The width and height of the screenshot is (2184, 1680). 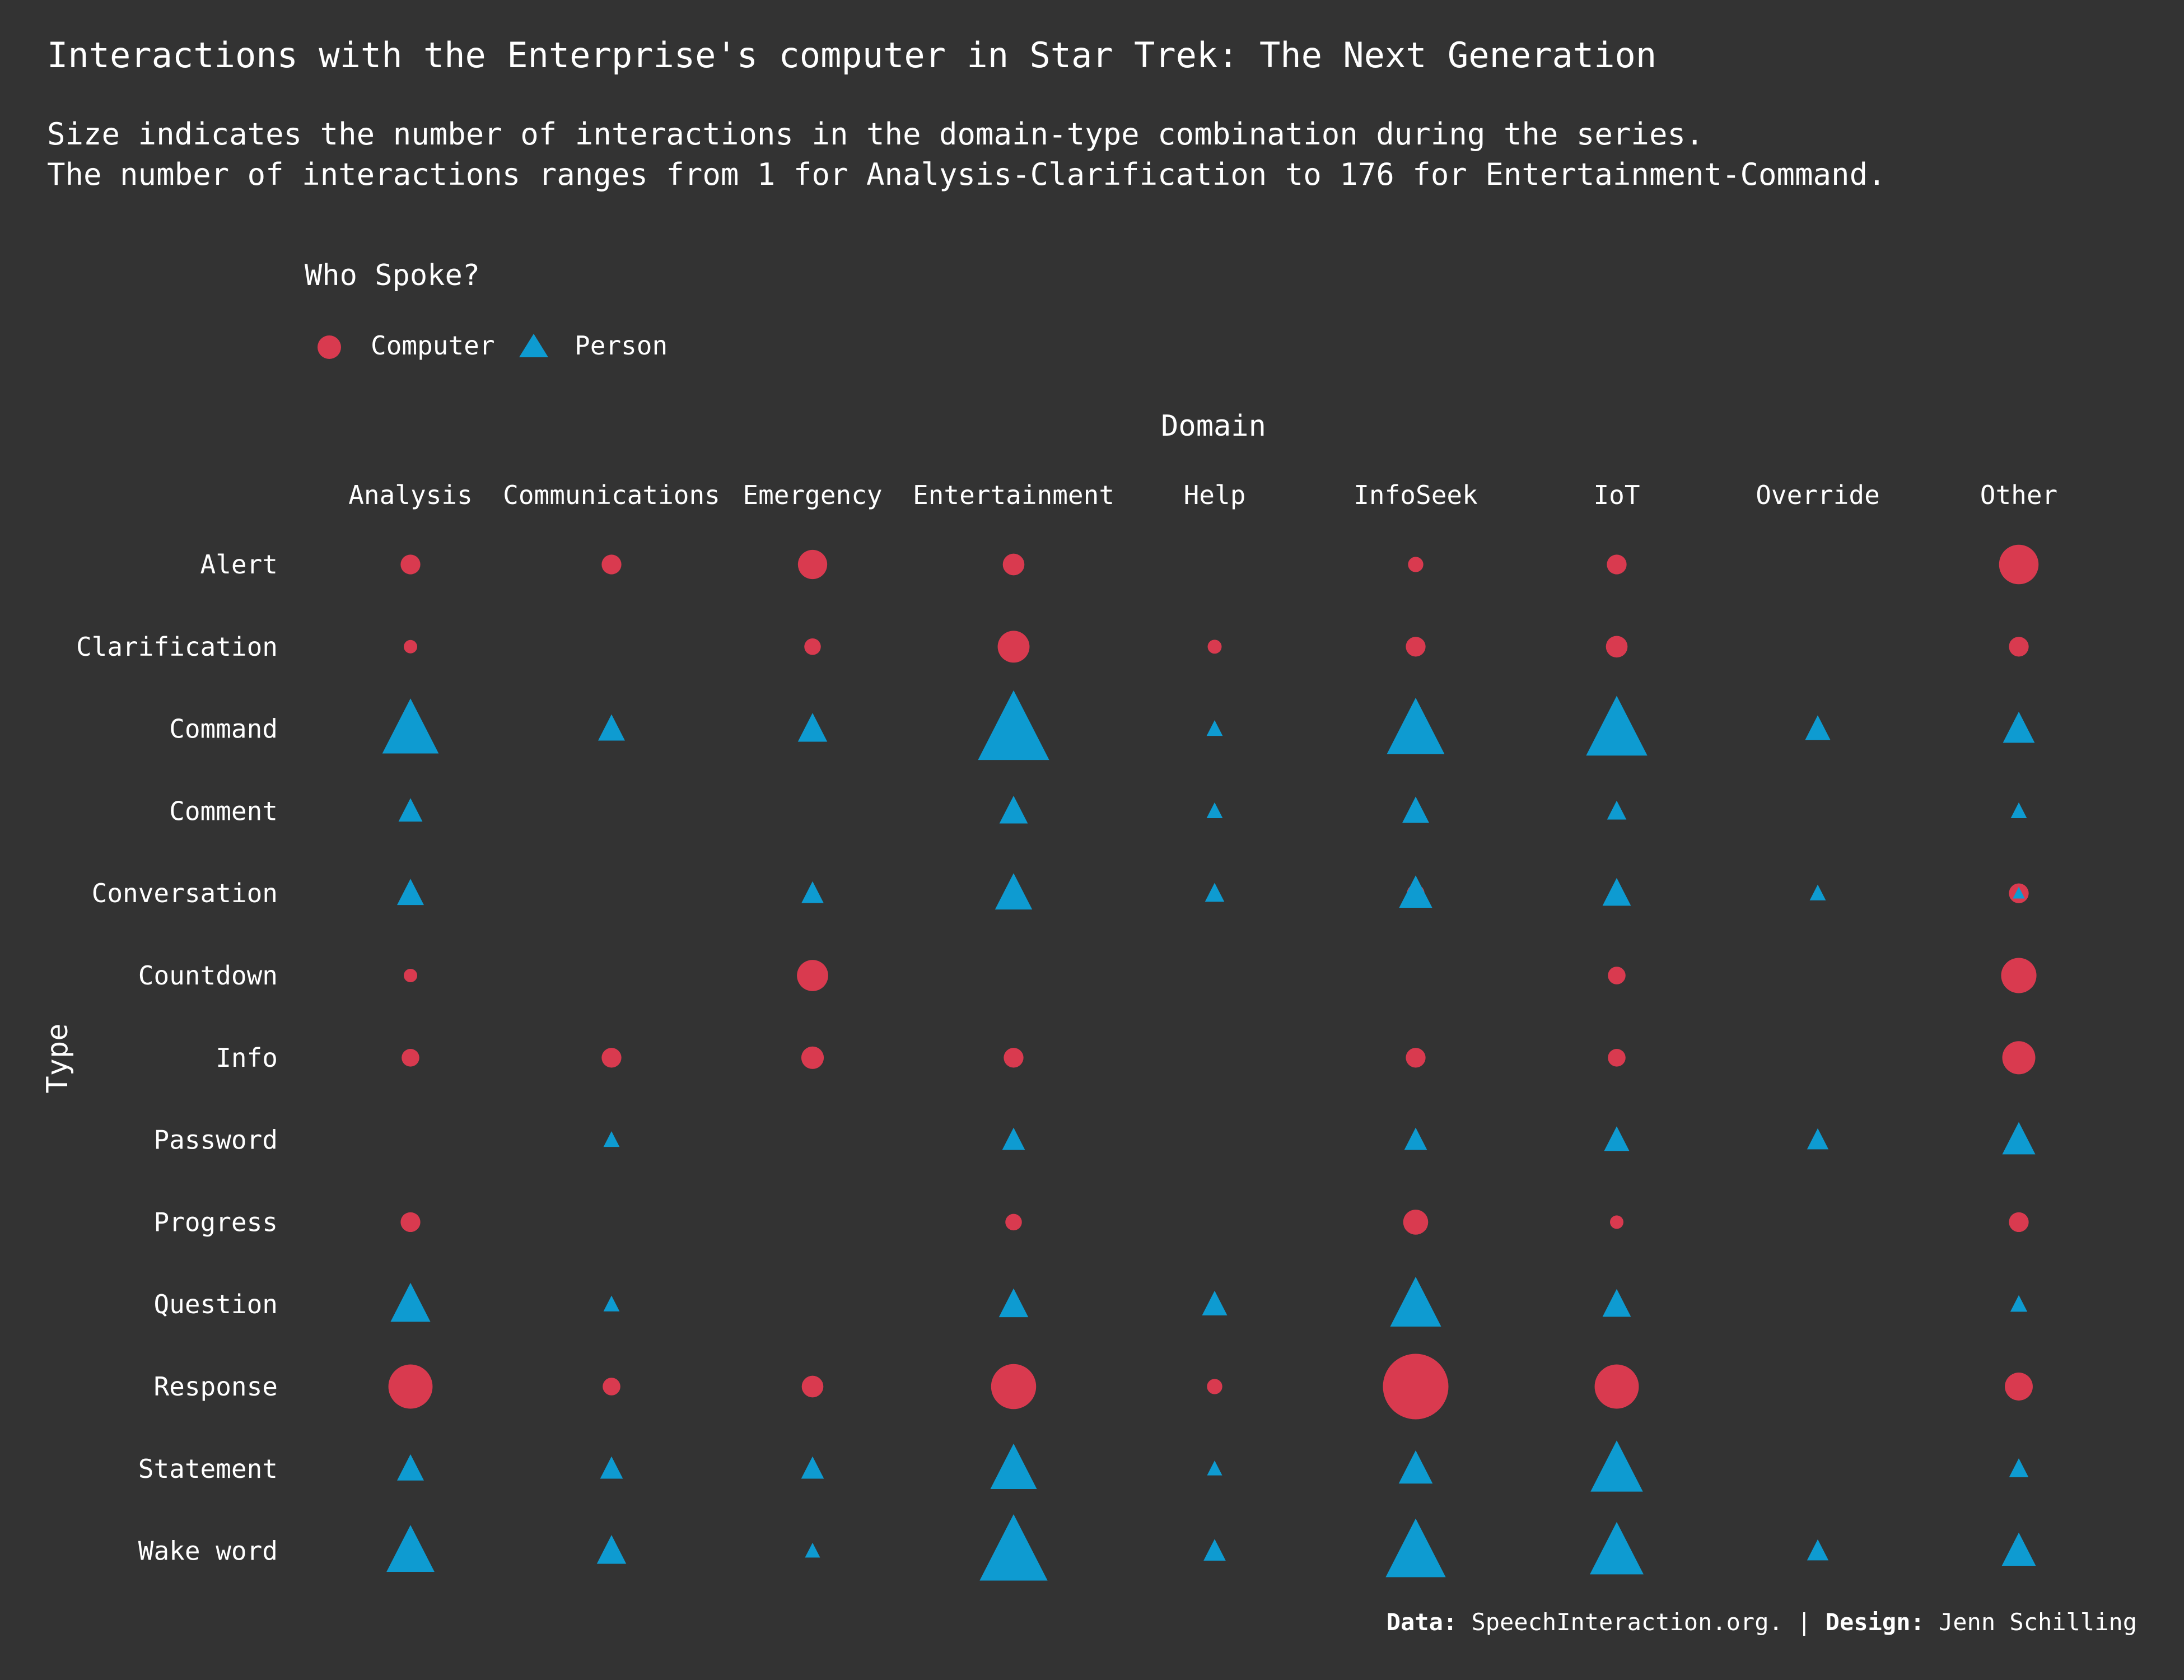 I want to click on y-tick-alert: Alert, so click(x=239, y=565).